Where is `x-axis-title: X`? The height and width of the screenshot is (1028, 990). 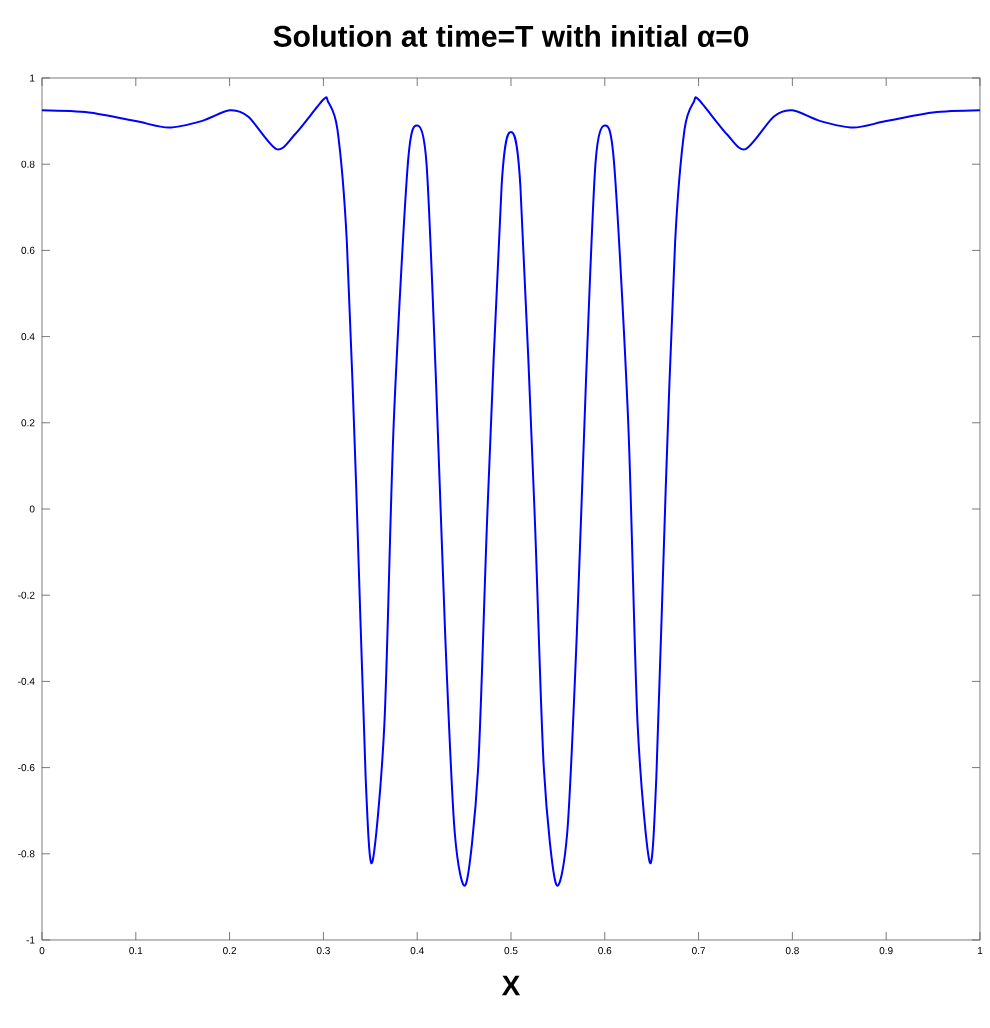 x-axis-title: X is located at coordinates (511, 985).